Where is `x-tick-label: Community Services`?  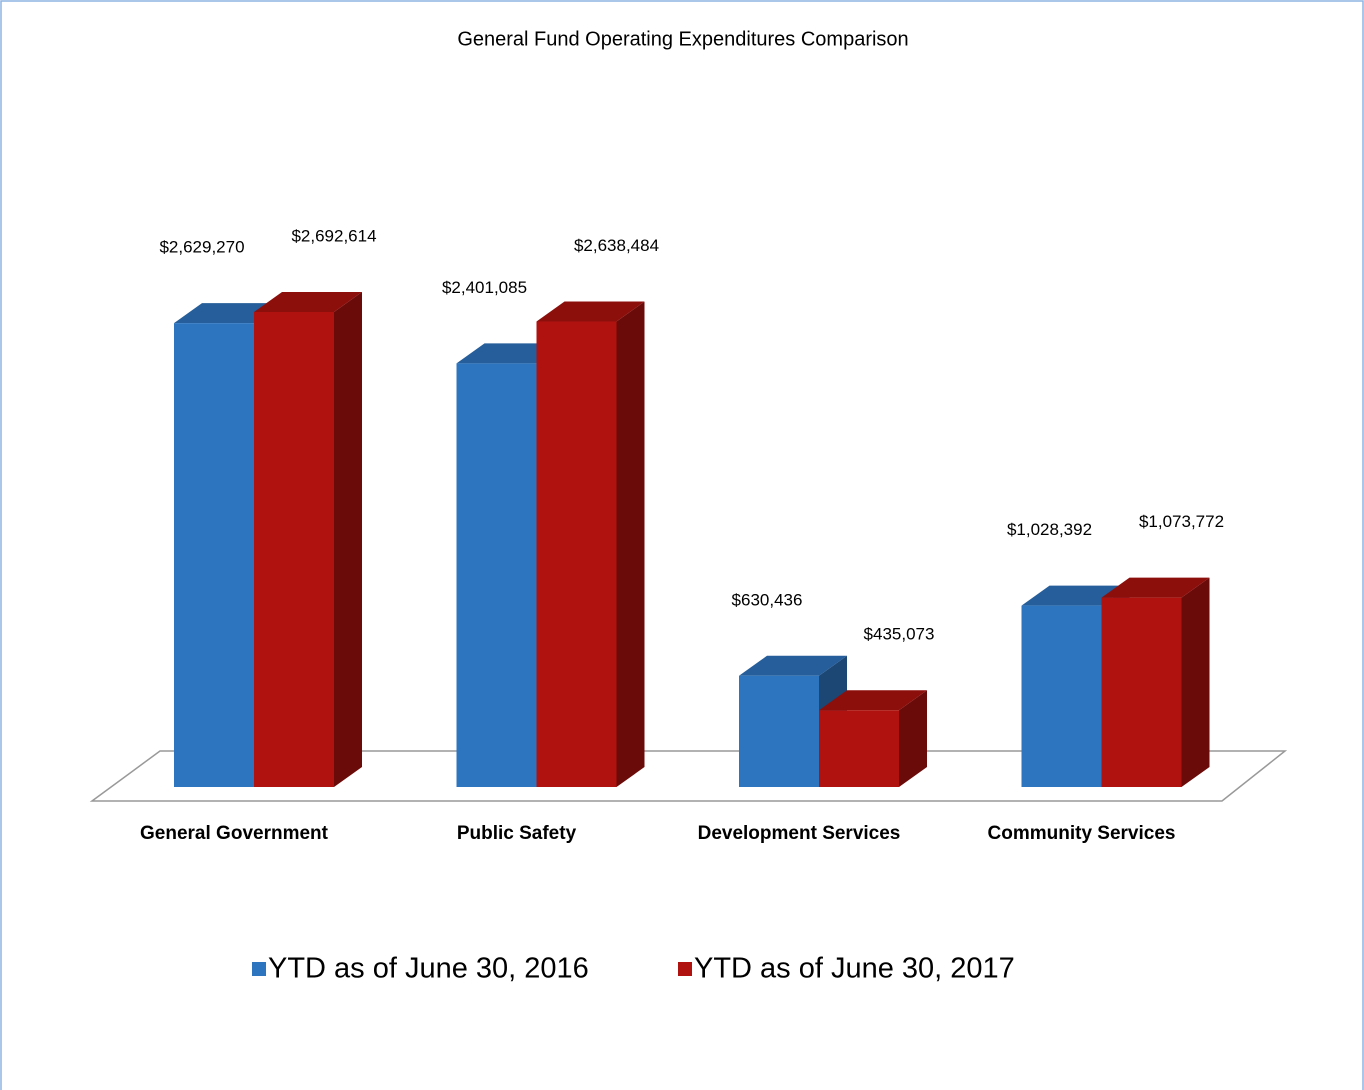
x-tick-label: Community Services is located at coordinates (1082, 833).